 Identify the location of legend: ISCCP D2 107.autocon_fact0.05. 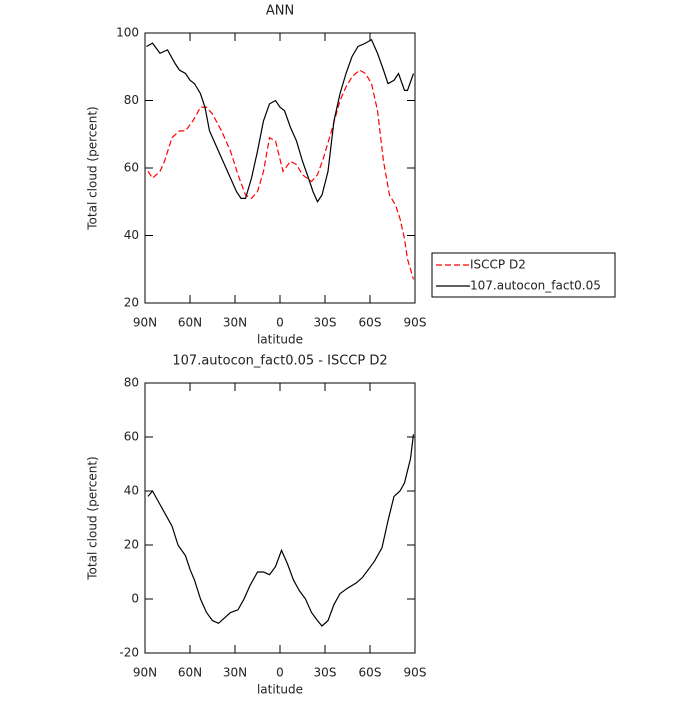
(523, 275).